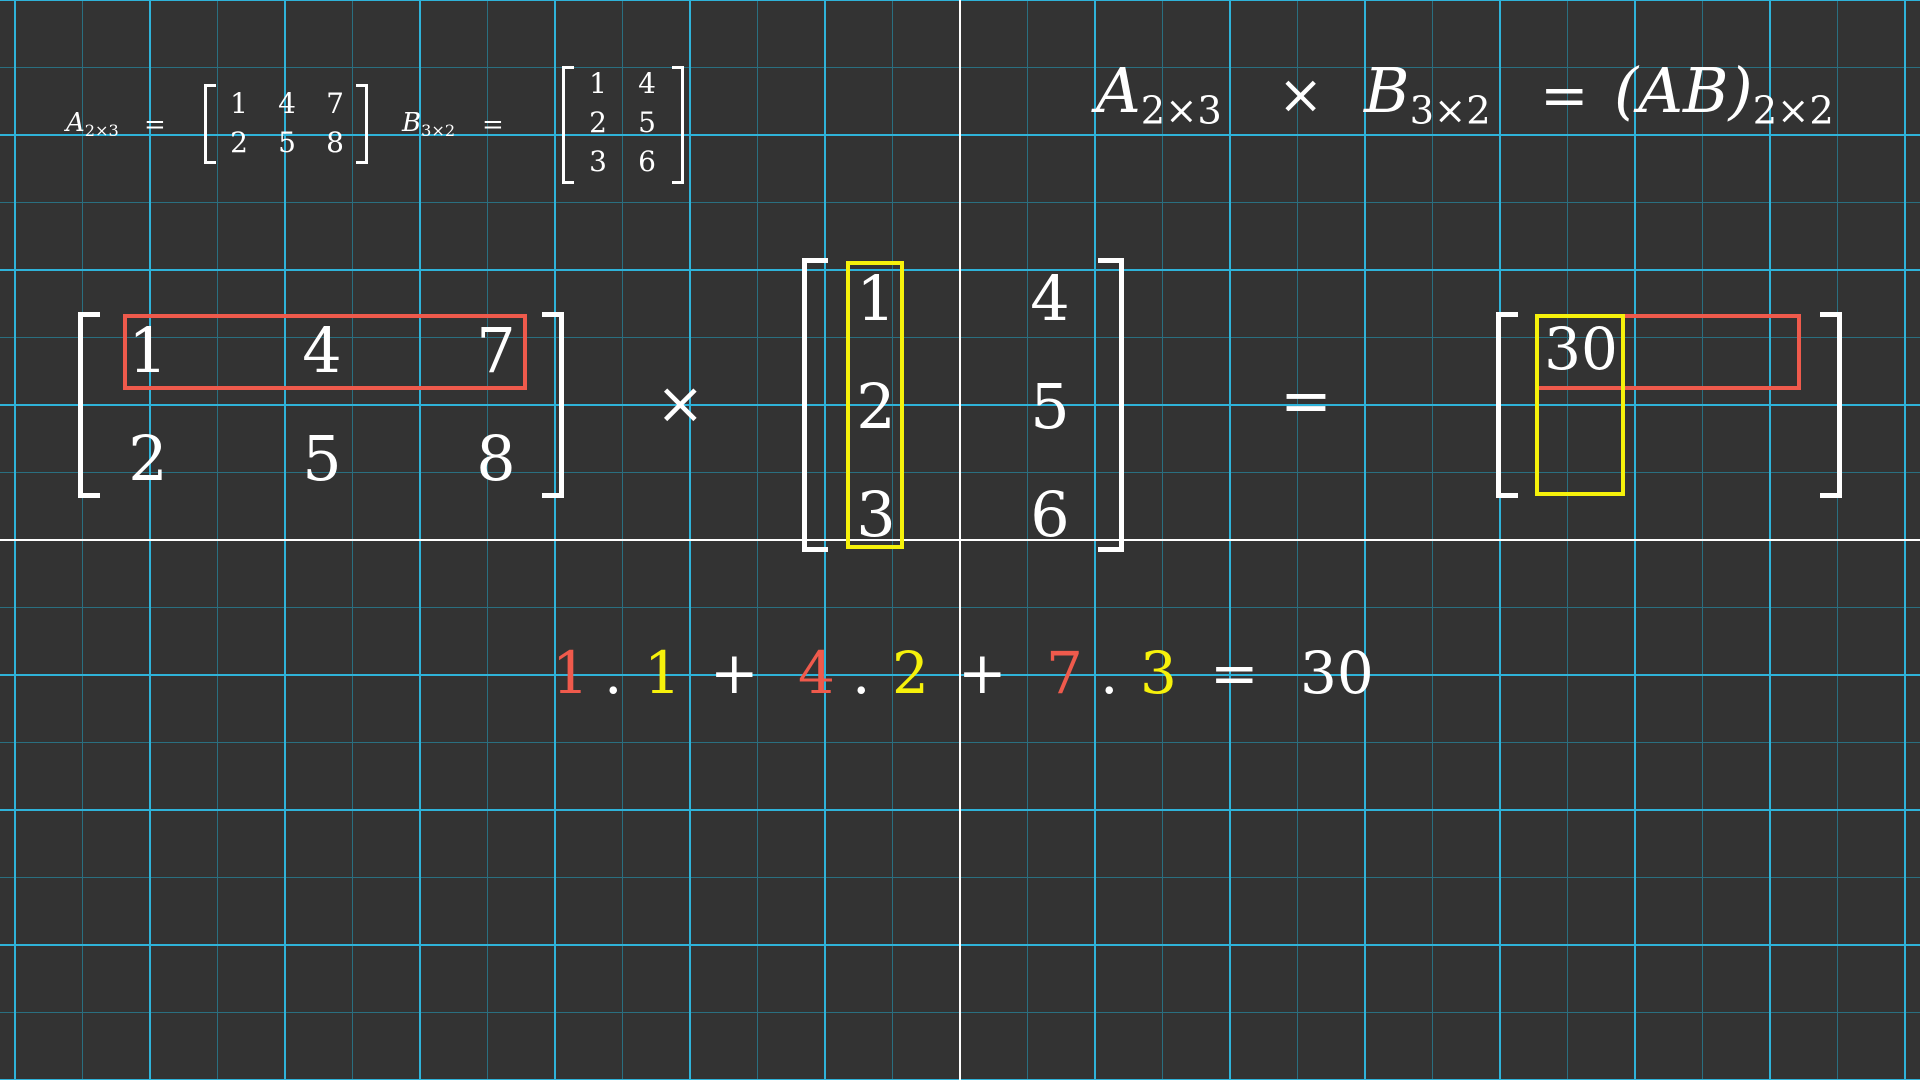 The width and height of the screenshot is (1920, 1080). Describe the element at coordinates (647, 83) in the screenshot. I see `small-b-cell-0-1: 4` at that location.